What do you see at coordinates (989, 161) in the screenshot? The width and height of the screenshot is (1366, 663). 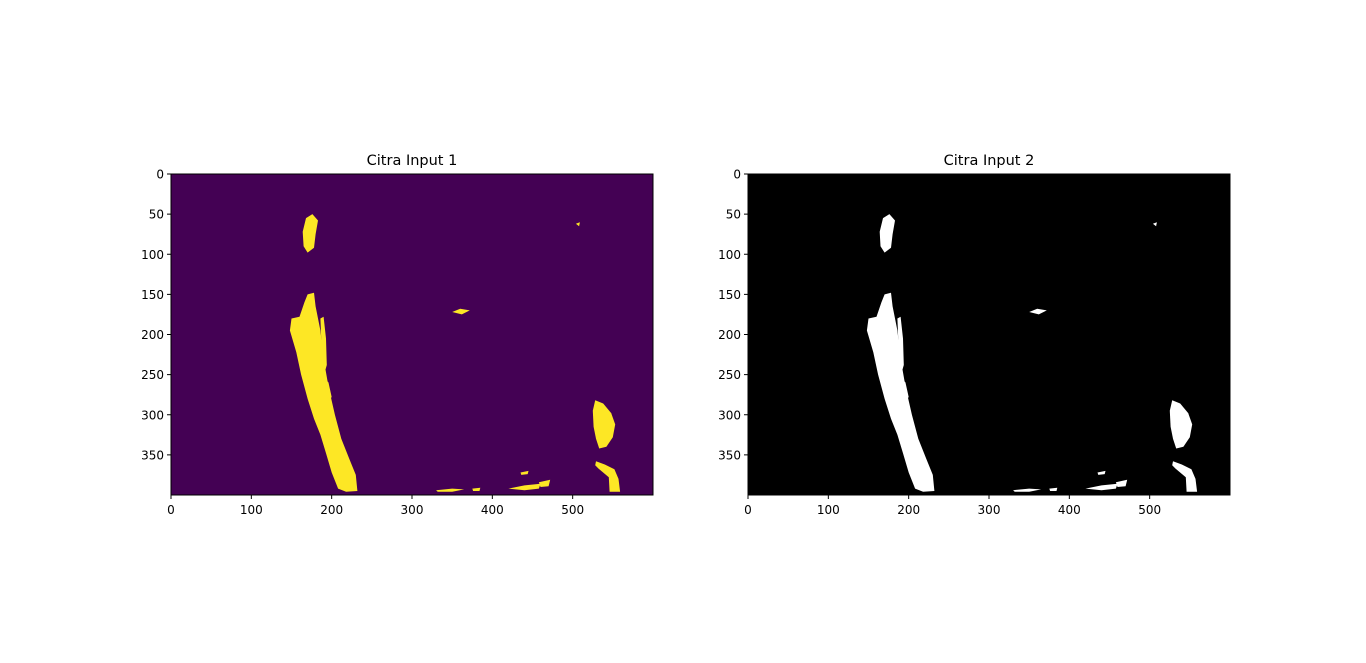 I see `panel-title-2: Citra Input 2` at bounding box center [989, 161].